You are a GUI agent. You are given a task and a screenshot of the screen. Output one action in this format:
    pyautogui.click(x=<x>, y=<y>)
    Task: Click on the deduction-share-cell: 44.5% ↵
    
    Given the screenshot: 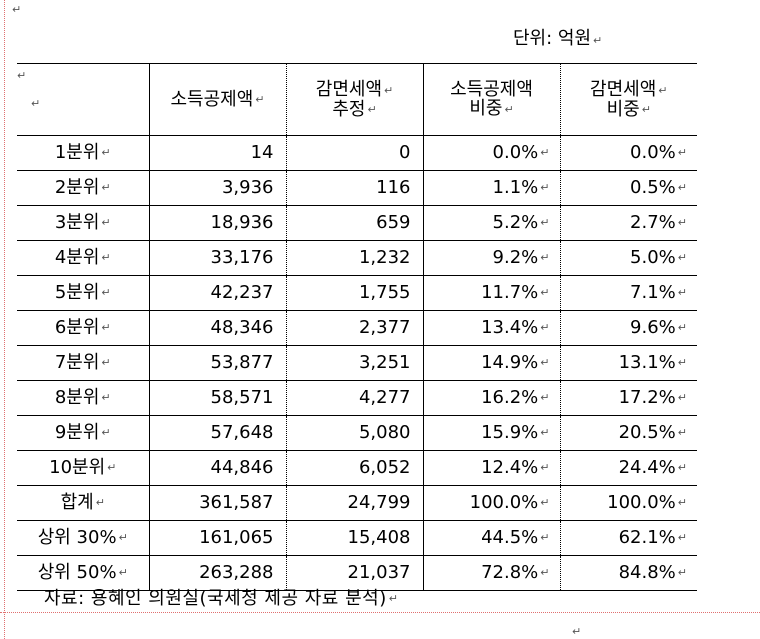 What is the action you would take?
    pyautogui.click(x=492, y=538)
    